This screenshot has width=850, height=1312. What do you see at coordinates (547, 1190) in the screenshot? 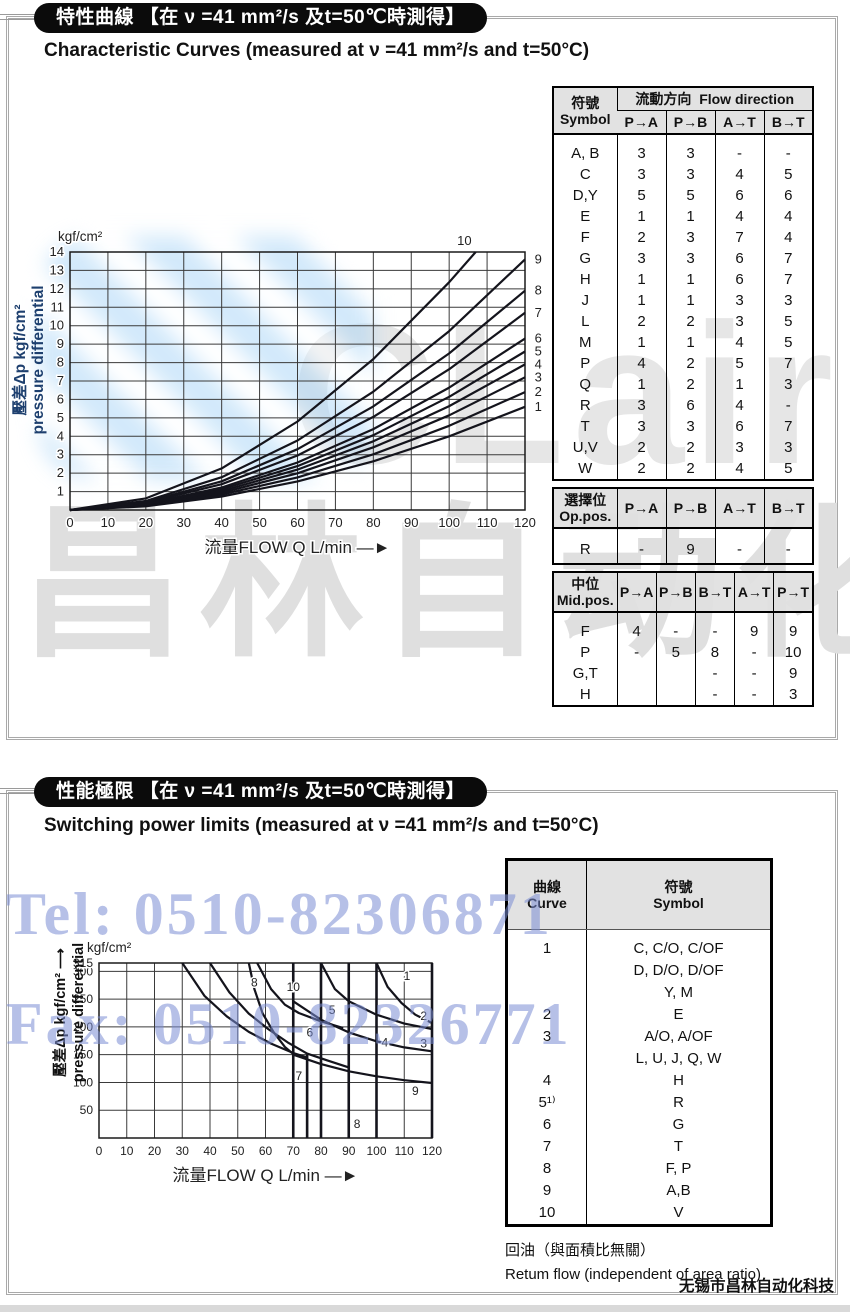
I see `table-cell: 9` at bounding box center [547, 1190].